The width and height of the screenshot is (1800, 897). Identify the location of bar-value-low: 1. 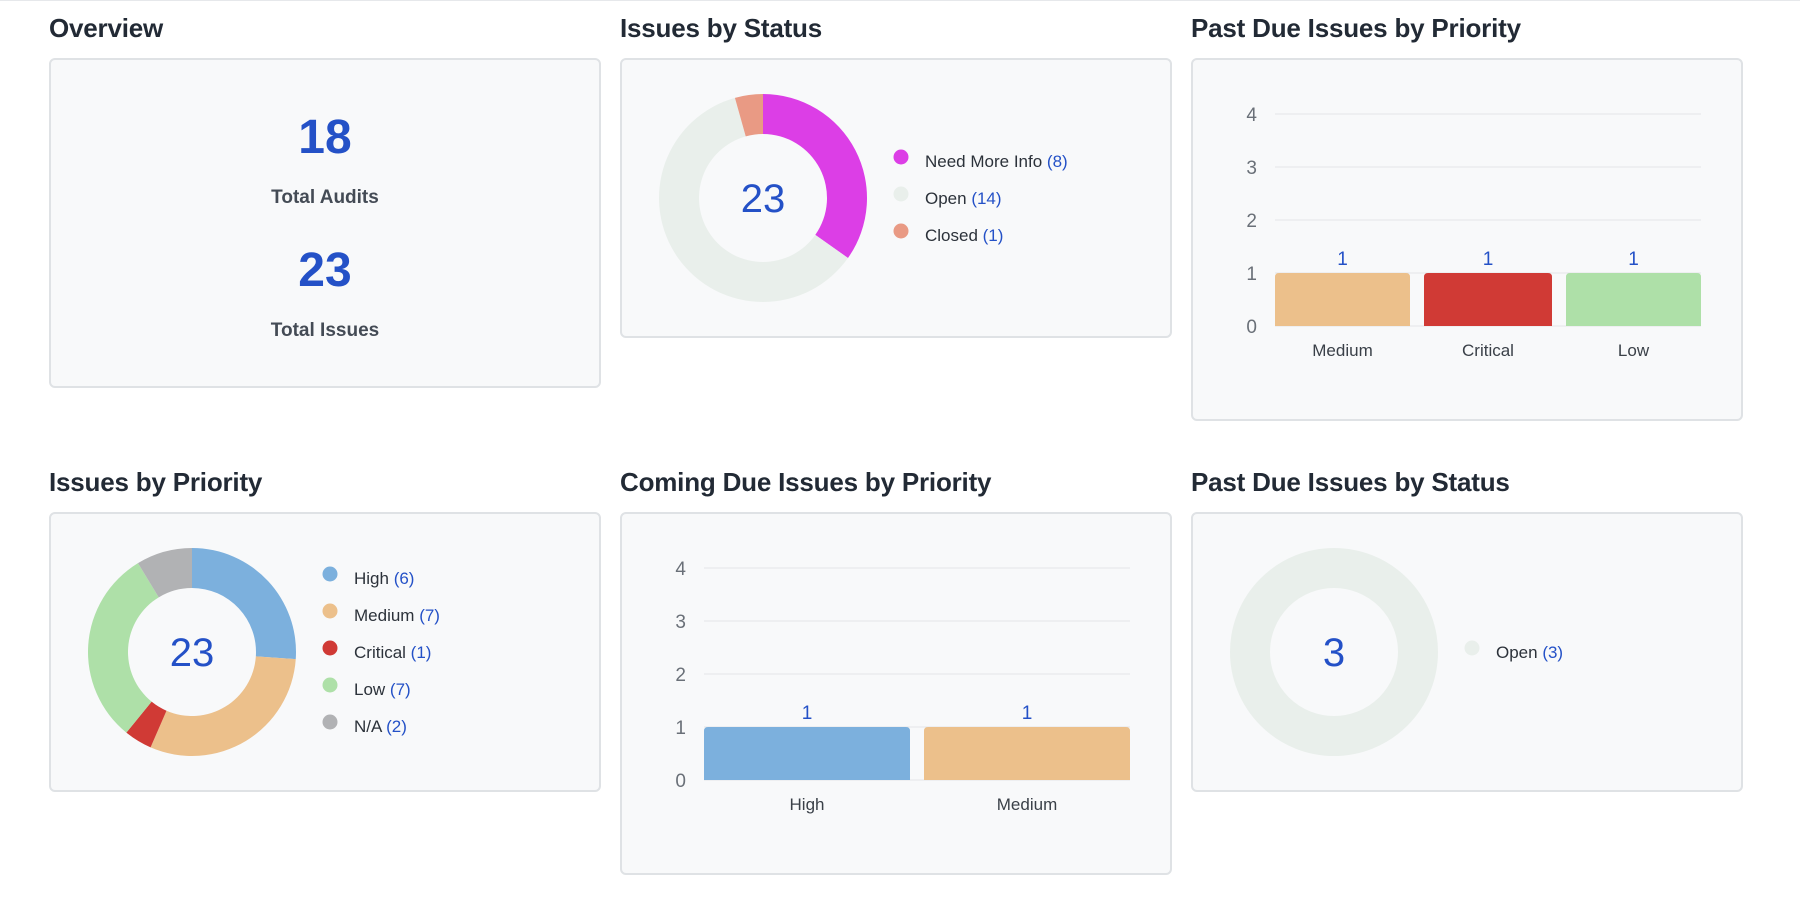
(1633, 259).